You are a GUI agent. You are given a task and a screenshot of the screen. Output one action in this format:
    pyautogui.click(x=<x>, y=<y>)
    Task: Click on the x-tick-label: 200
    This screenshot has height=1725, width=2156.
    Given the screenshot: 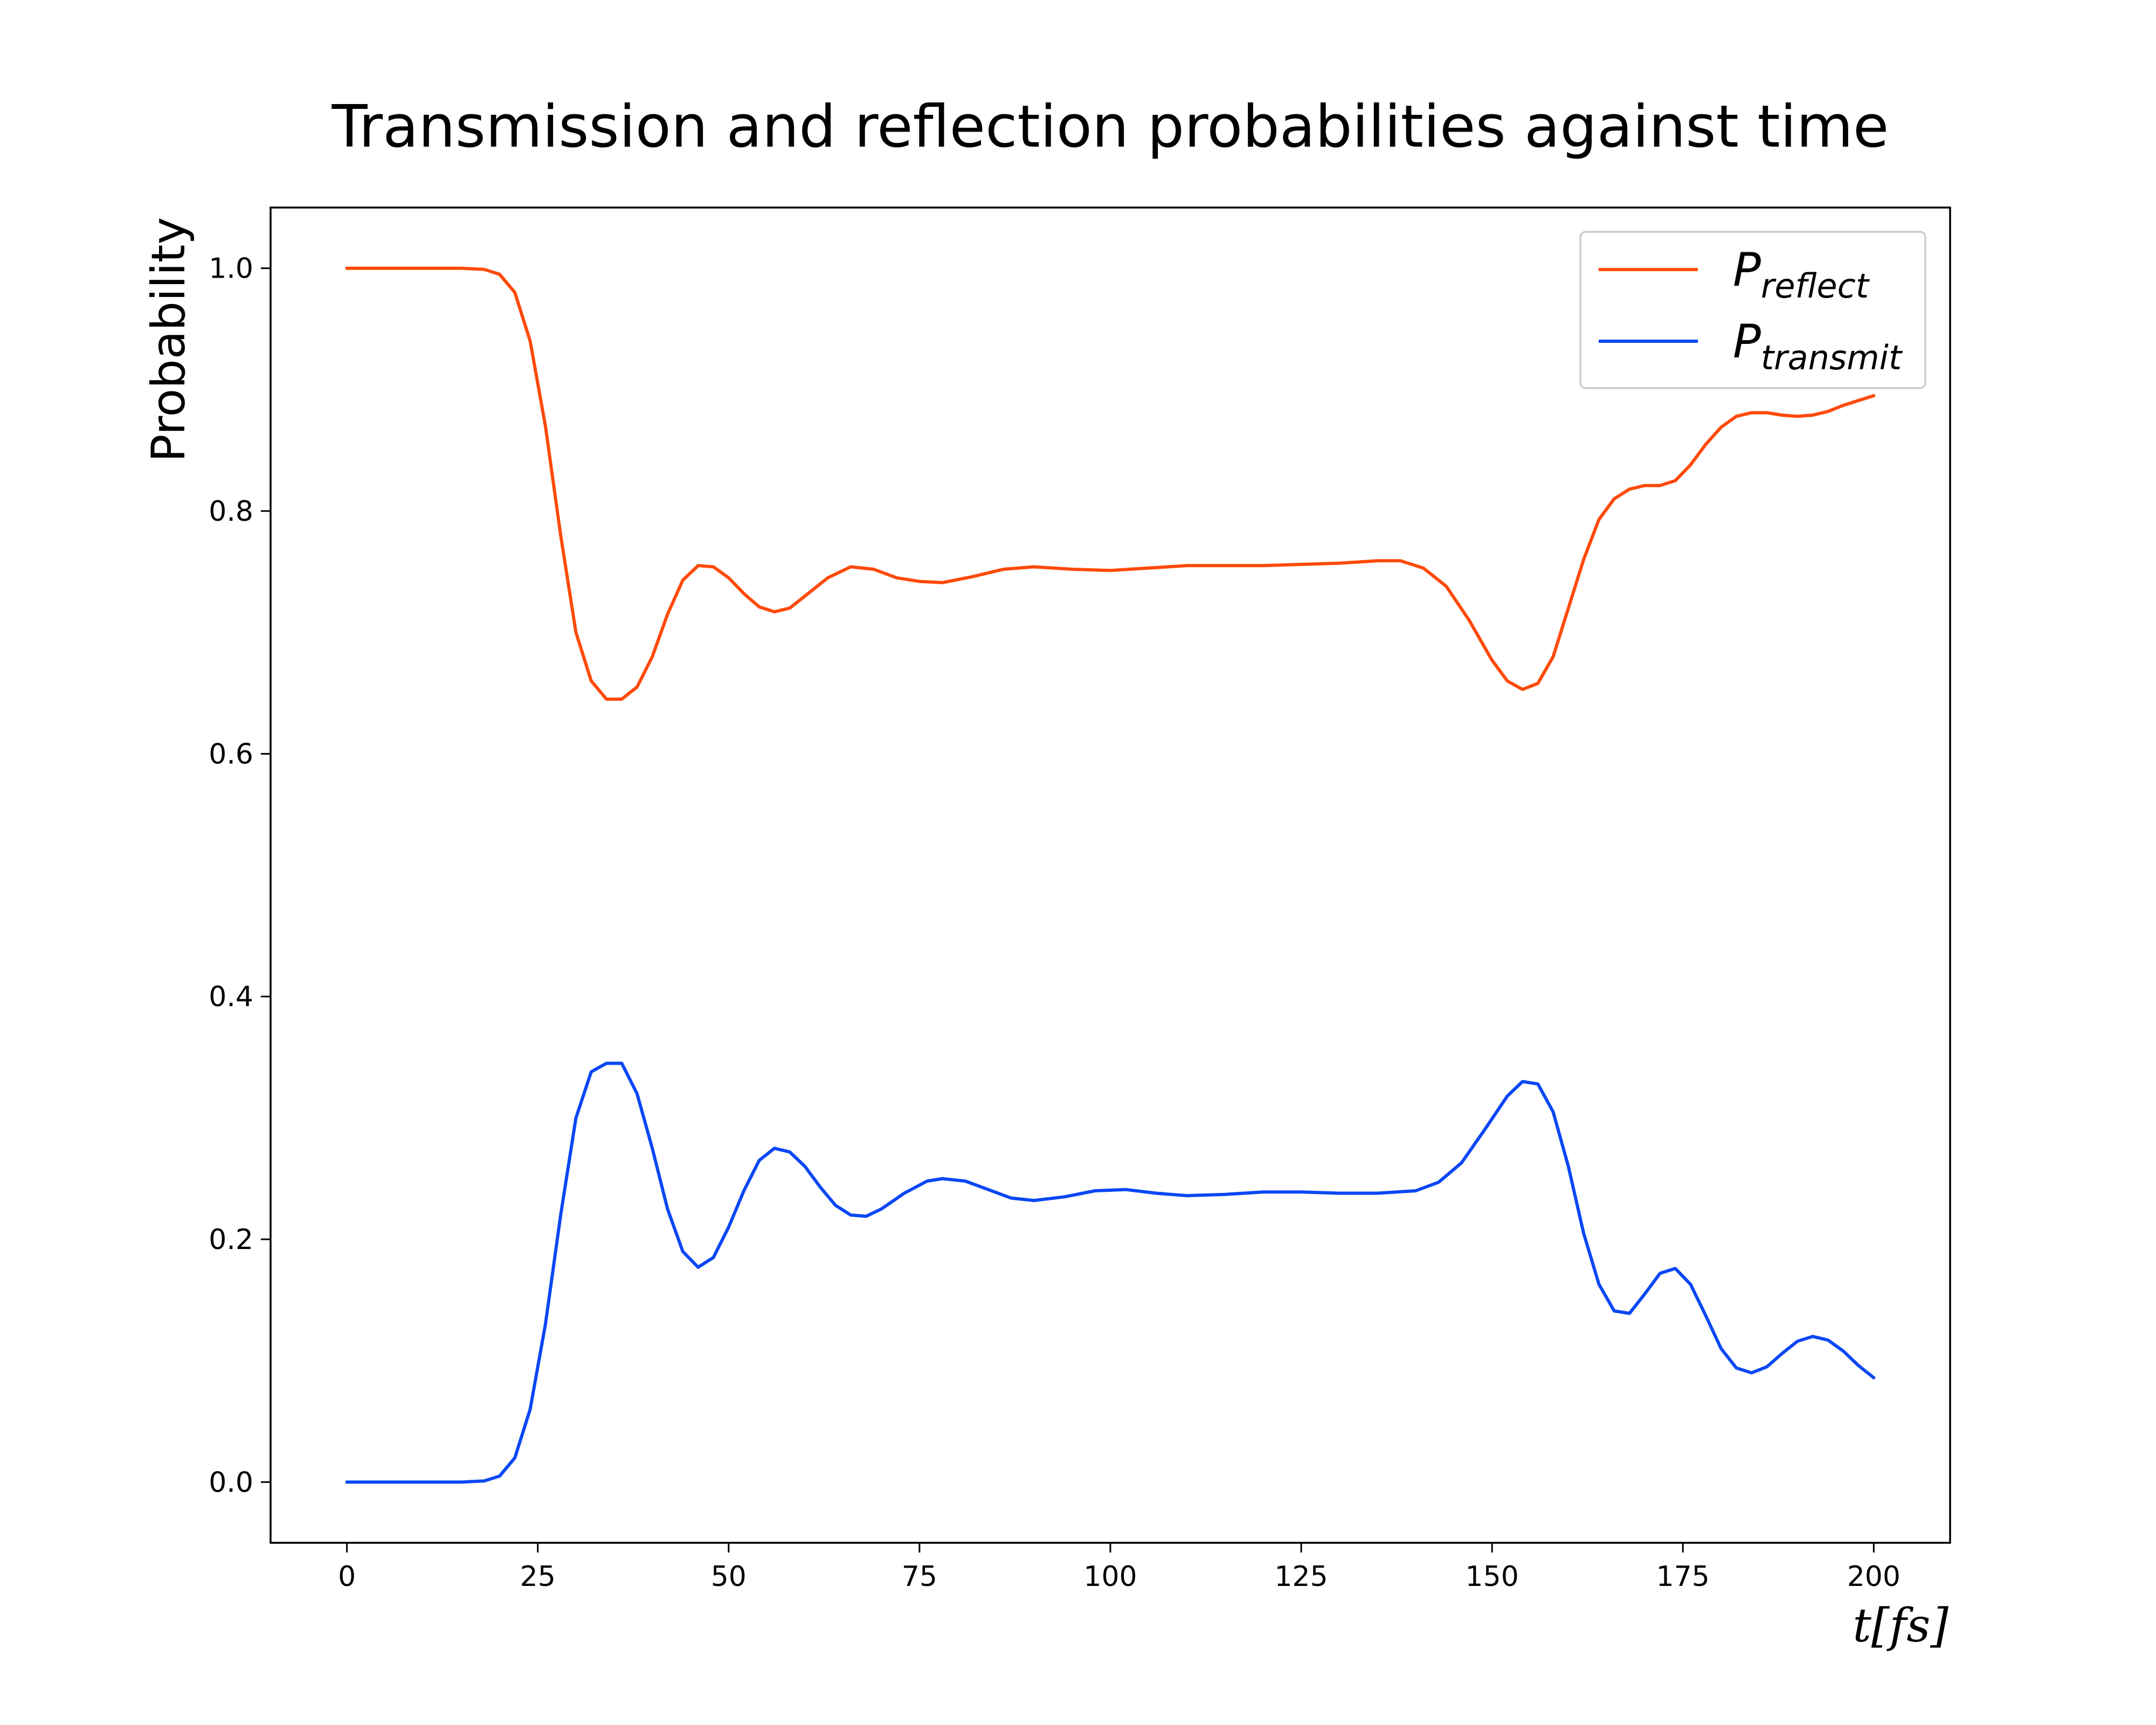 What is the action you would take?
    pyautogui.click(x=1874, y=1577)
    